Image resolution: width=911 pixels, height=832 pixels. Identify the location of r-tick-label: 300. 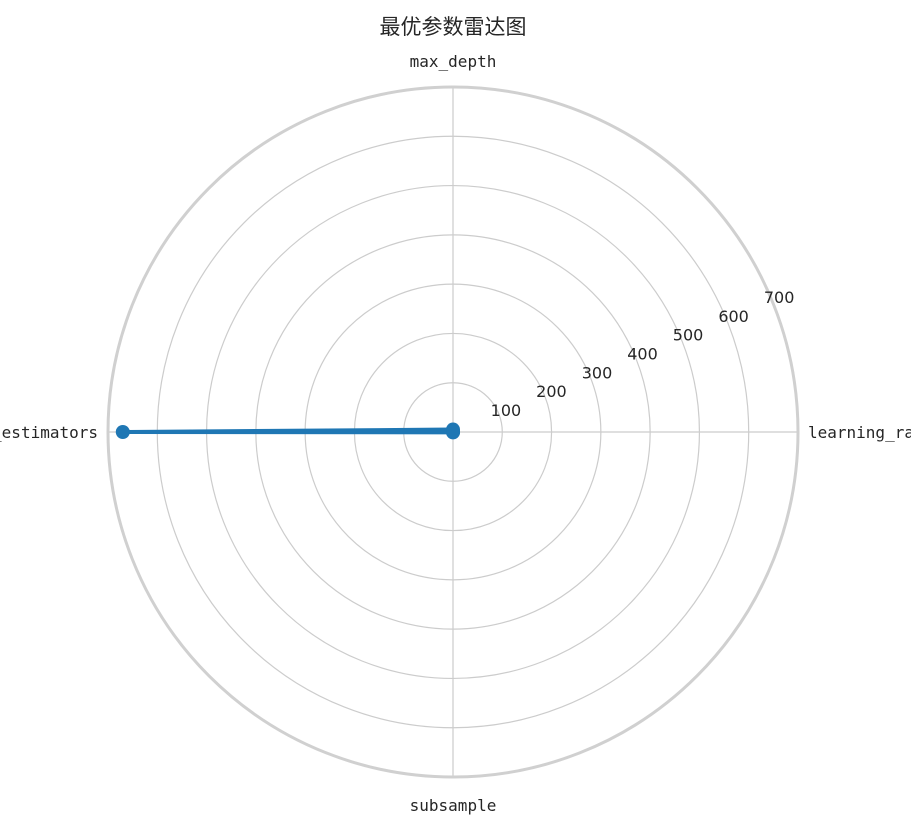
(597, 372).